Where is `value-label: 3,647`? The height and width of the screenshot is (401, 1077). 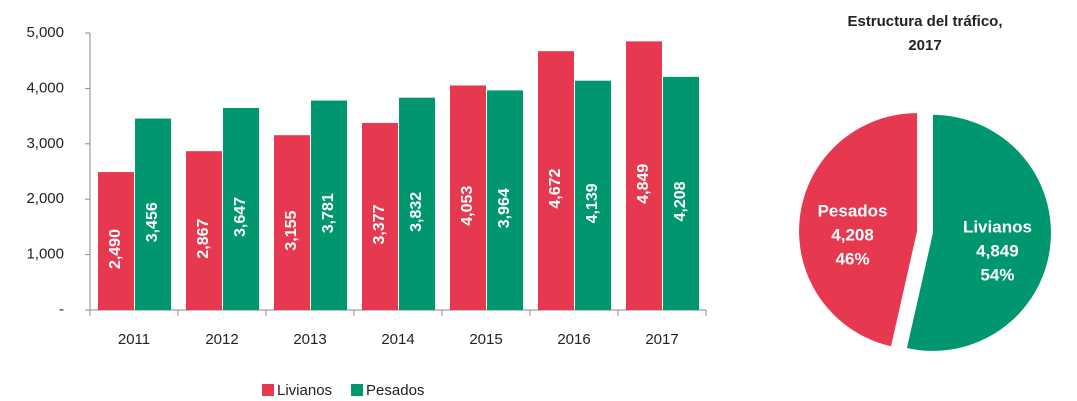 value-label: 3,647 is located at coordinates (240, 217).